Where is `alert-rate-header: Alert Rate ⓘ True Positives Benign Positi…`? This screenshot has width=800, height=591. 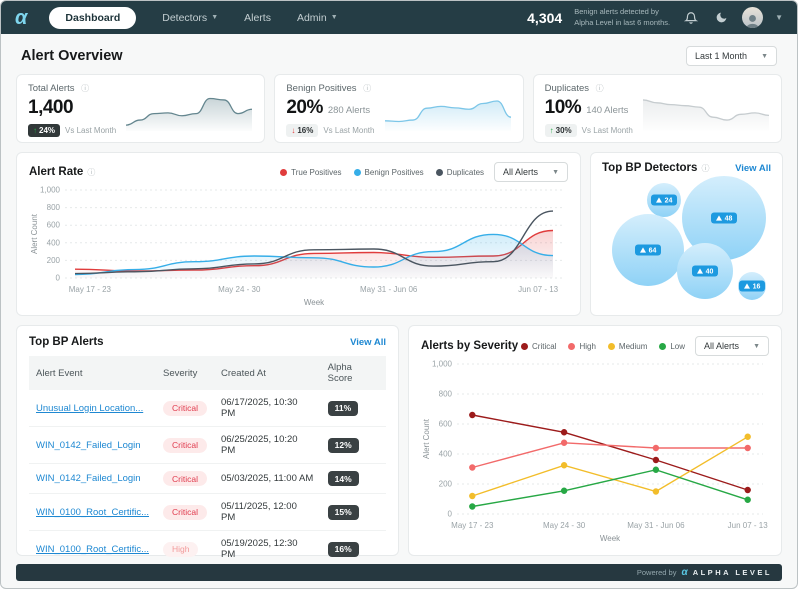 alert-rate-header: Alert Rate ⓘ True Positives Benign Positi… is located at coordinates (298, 172).